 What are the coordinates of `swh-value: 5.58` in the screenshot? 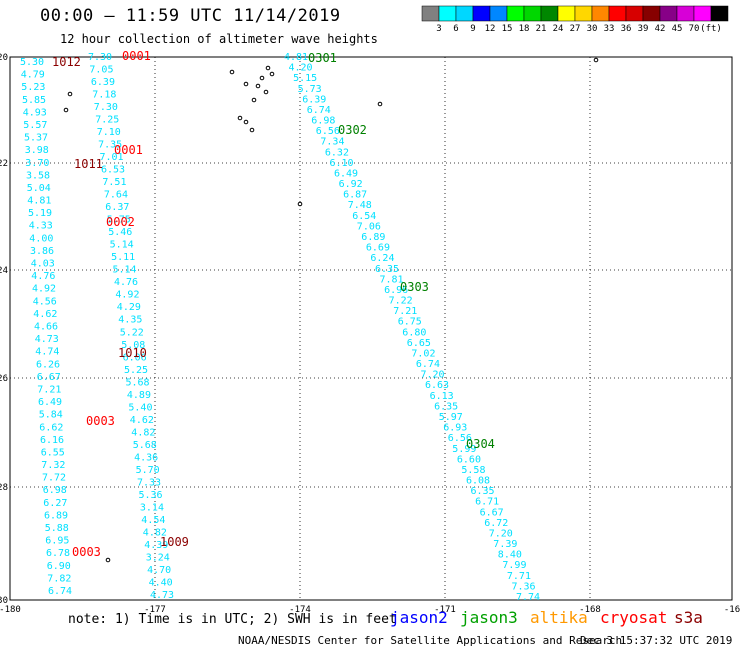 It's located at (473, 470).